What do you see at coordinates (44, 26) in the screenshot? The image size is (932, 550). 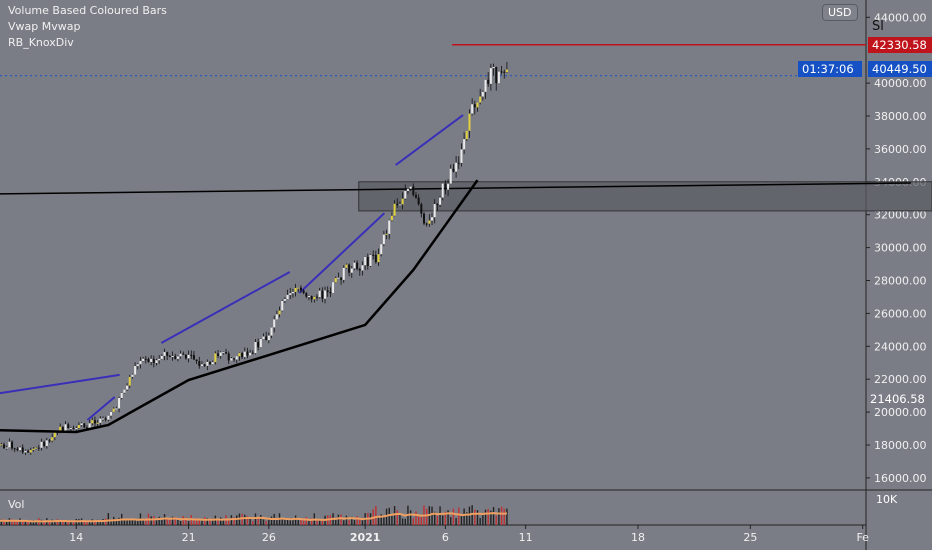 I see `indicator-vwap: Vwap Mvwap` at bounding box center [44, 26].